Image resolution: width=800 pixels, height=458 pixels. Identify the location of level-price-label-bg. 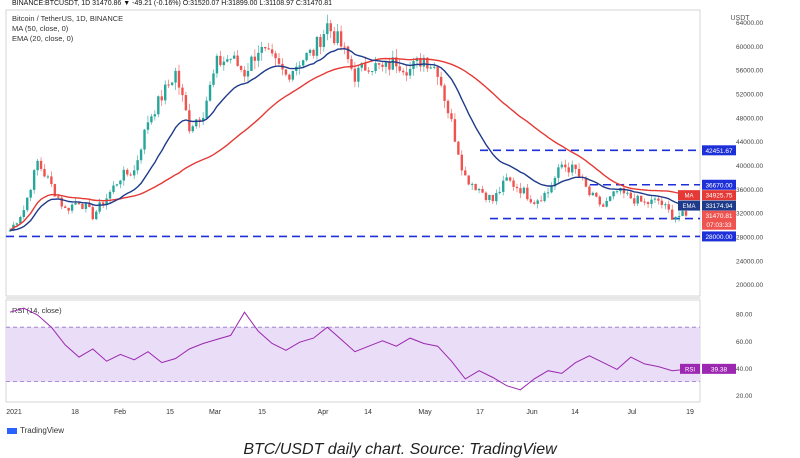
(719, 150).